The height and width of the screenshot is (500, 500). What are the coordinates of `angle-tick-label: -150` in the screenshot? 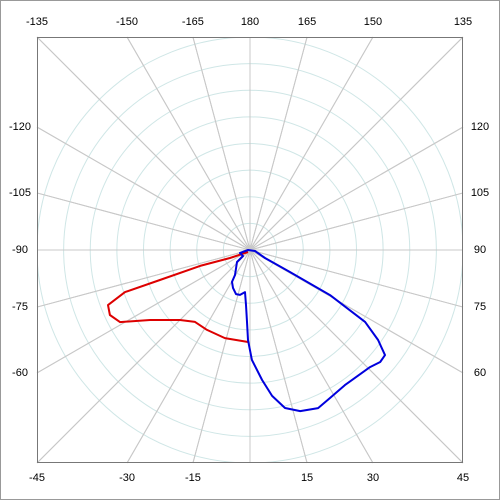 It's located at (127, 22).